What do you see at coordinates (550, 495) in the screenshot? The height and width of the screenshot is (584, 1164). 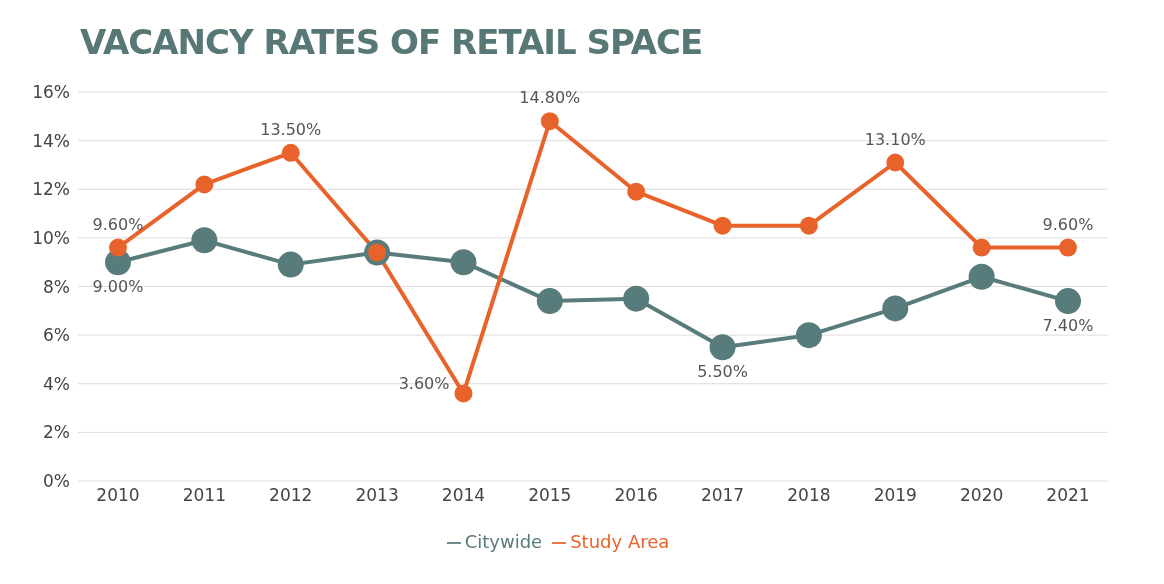 I see `x-tick-label: 2015` at bounding box center [550, 495].